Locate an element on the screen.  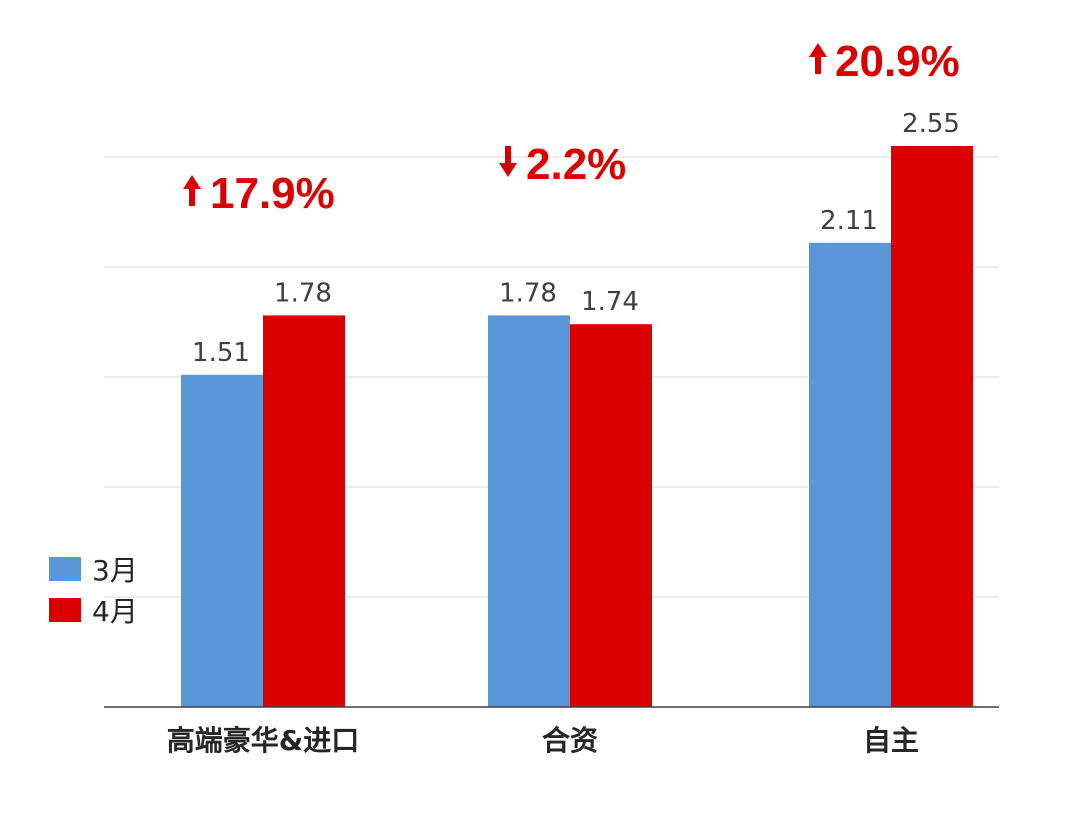
category-labels: 高端豪华&进口 合资 自主 is located at coordinates (543, 740).